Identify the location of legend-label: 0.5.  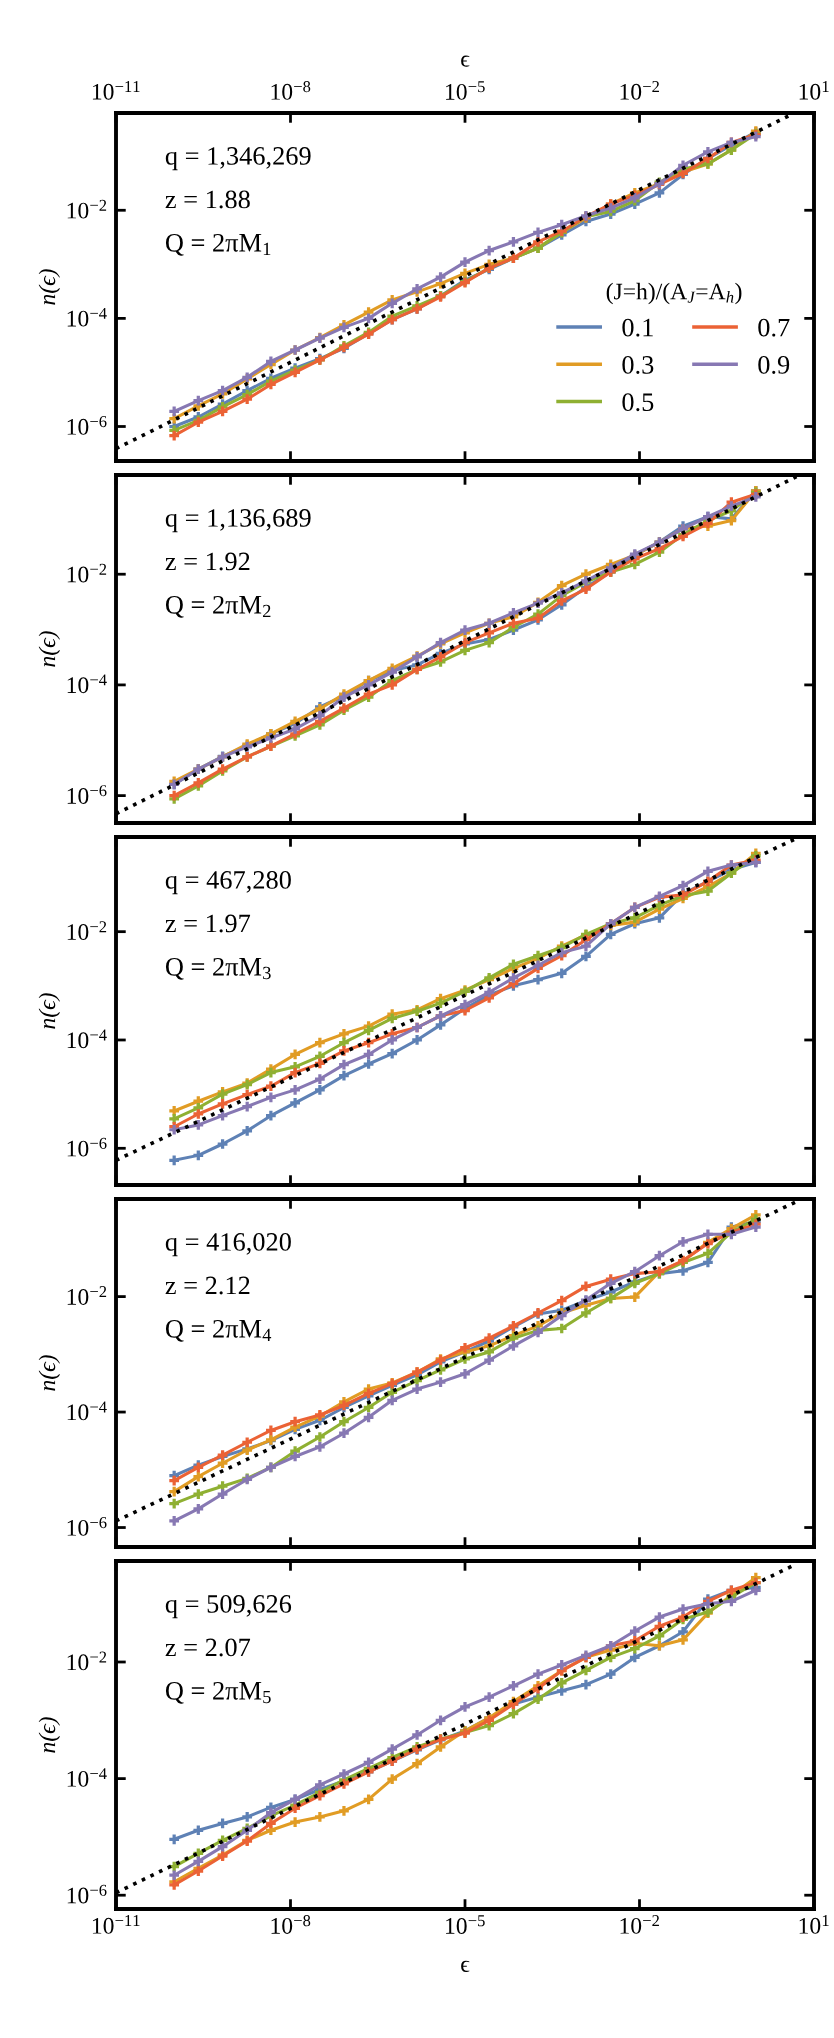
(638, 402).